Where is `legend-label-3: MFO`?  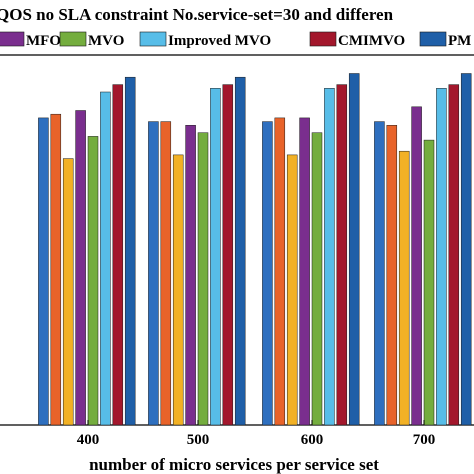
legend-label-3: MFO is located at coordinates (43, 41).